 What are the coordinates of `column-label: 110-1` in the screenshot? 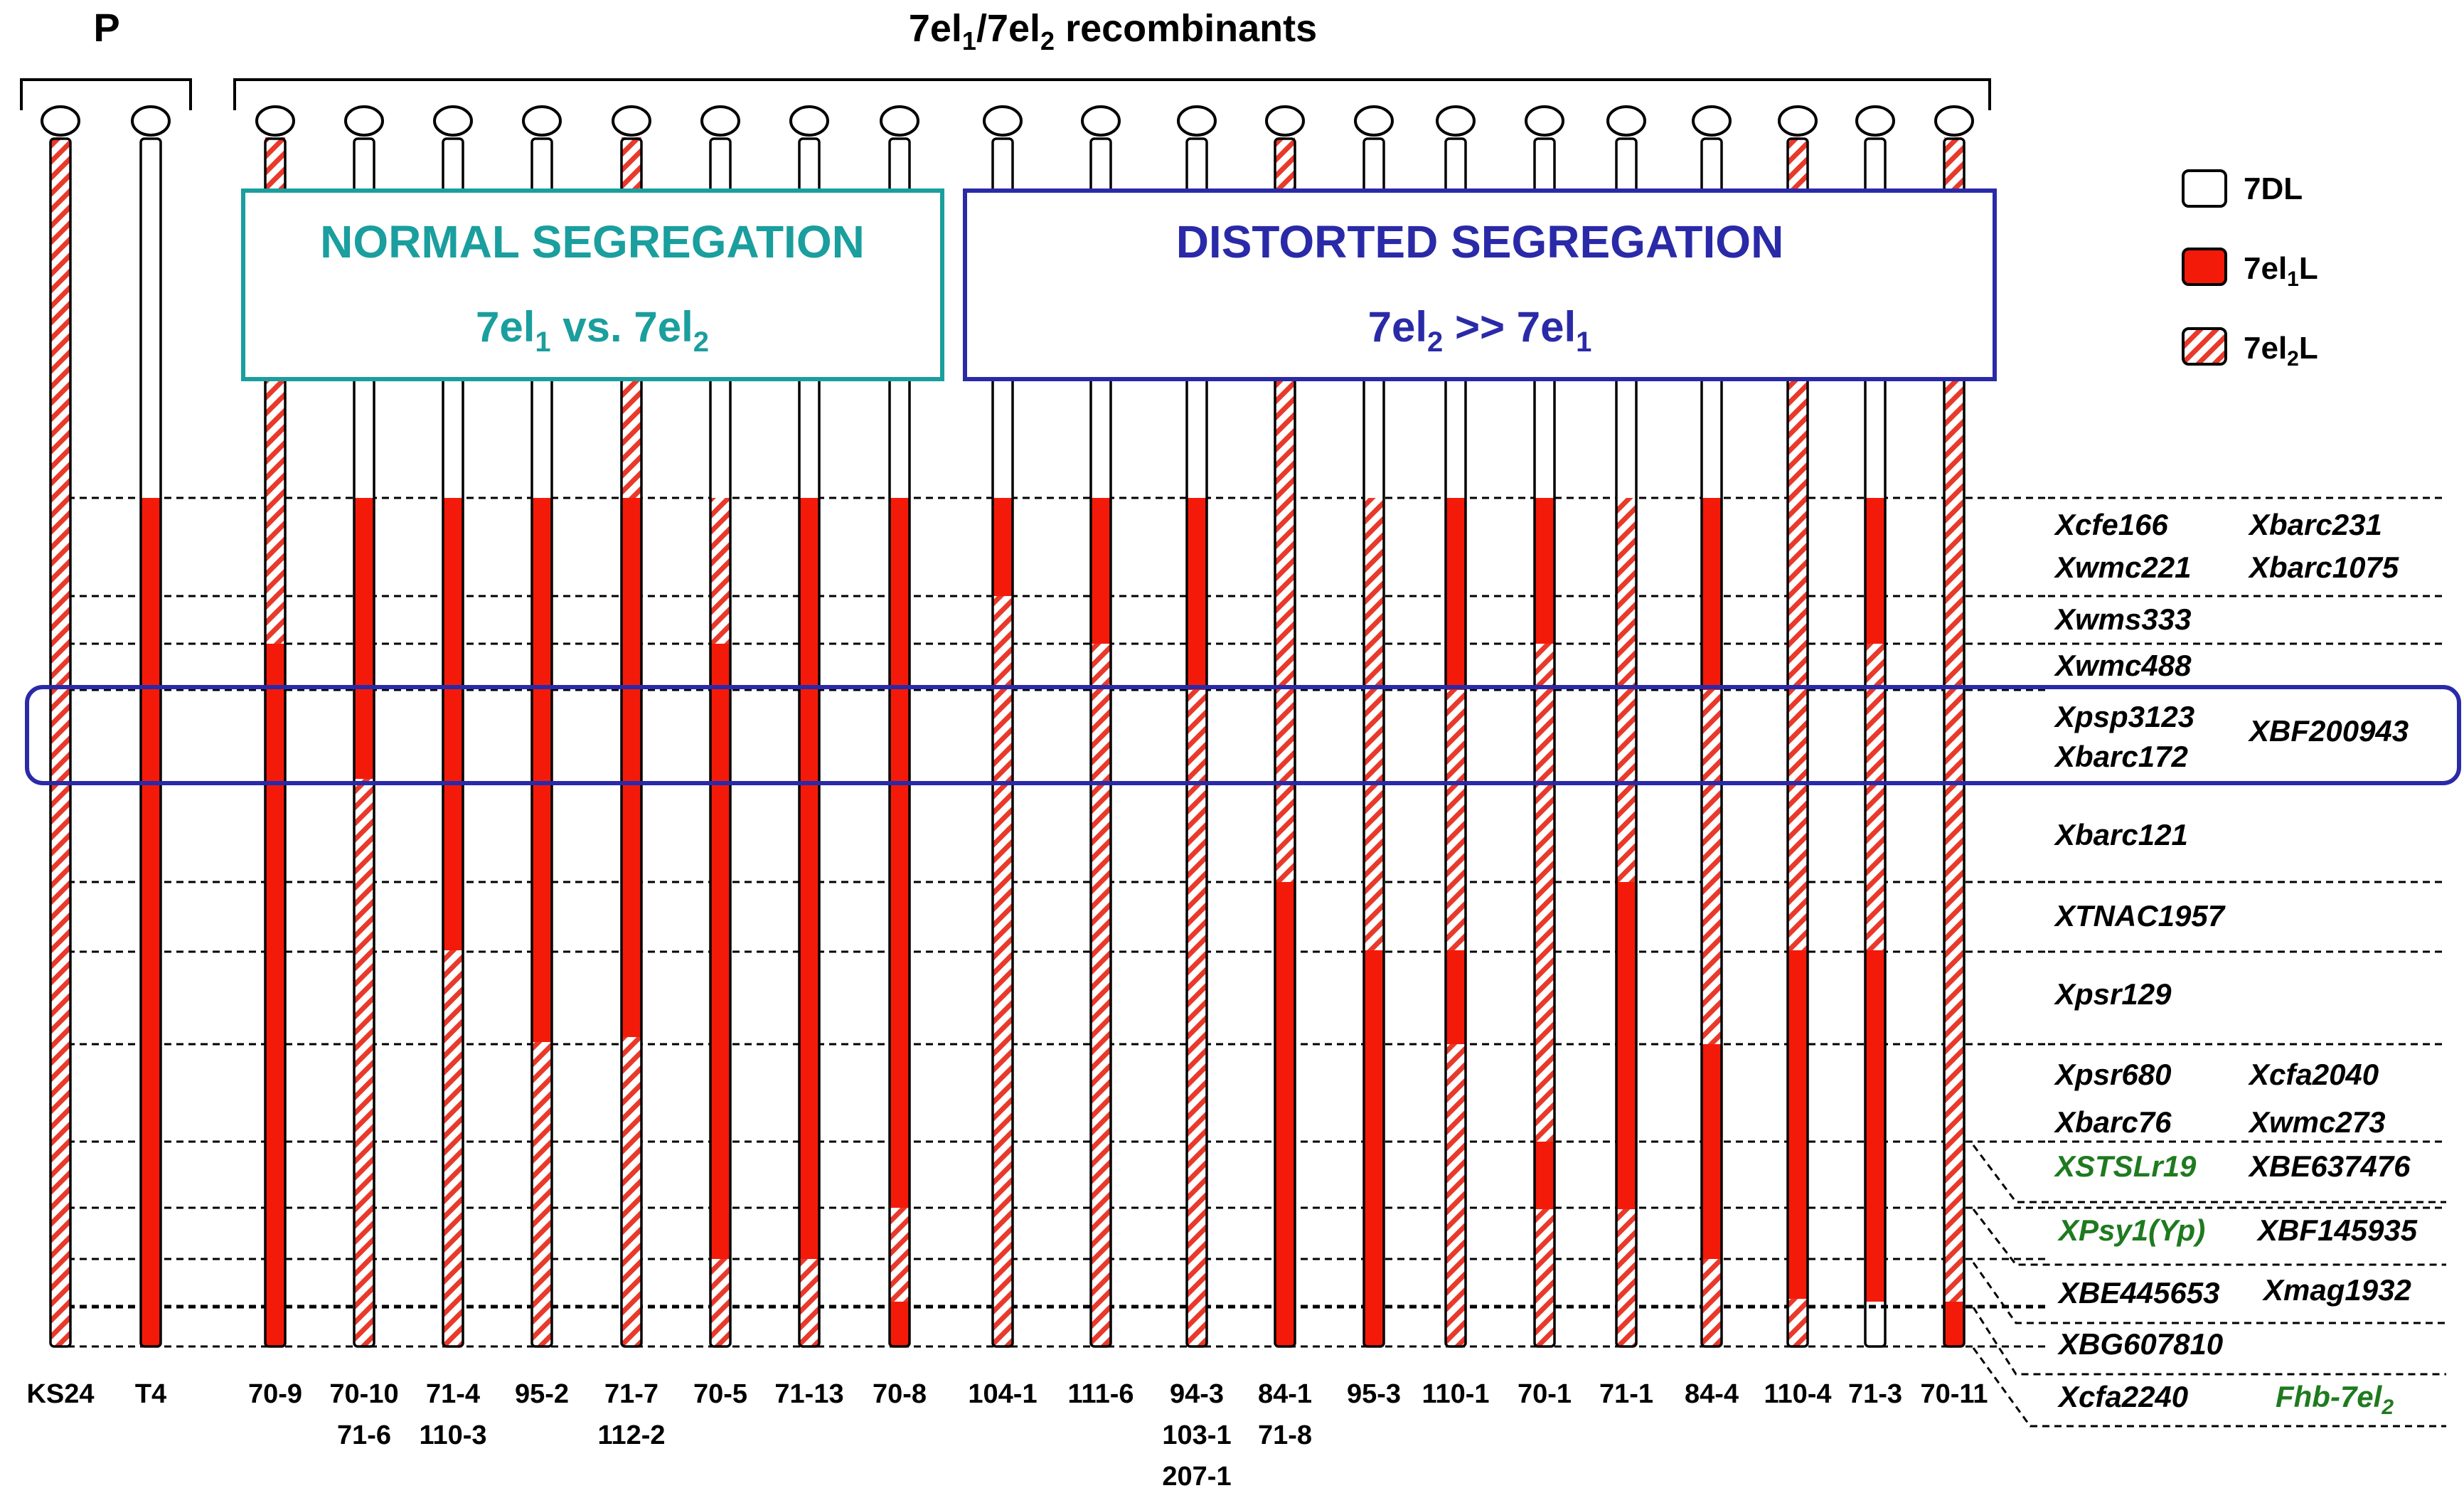 It's located at (1455, 1394).